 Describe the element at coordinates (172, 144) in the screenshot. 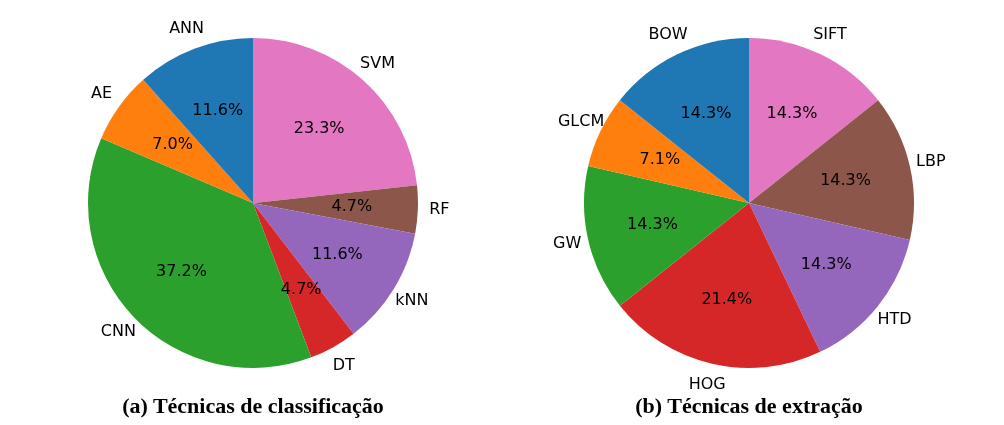

I see `data-label: 7.0%` at that location.